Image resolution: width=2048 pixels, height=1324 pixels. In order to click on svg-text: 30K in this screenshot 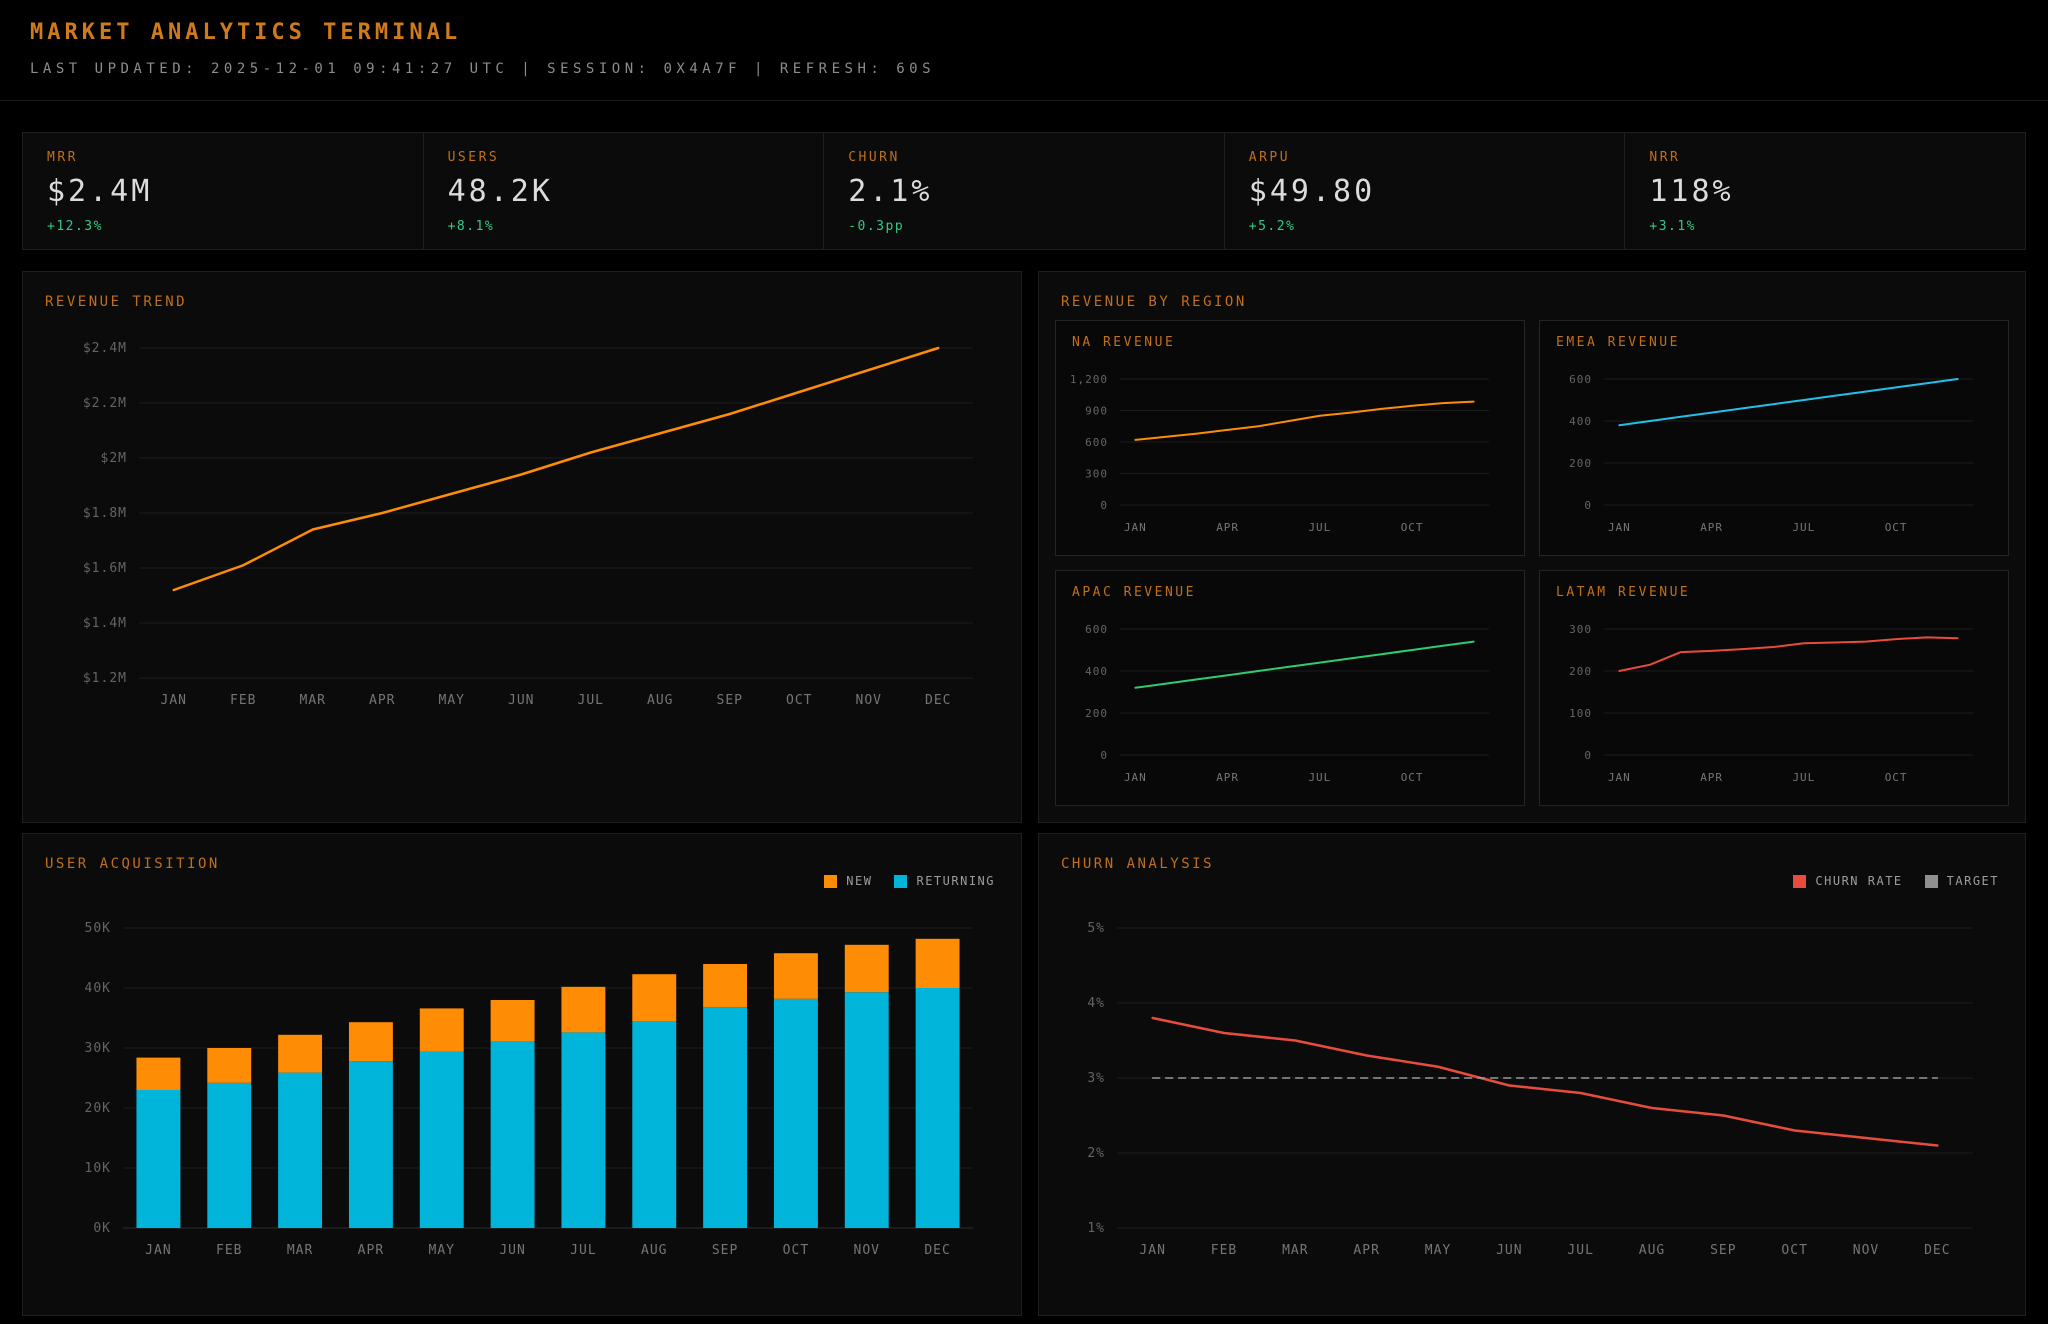, I will do `click(98, 1048)`.